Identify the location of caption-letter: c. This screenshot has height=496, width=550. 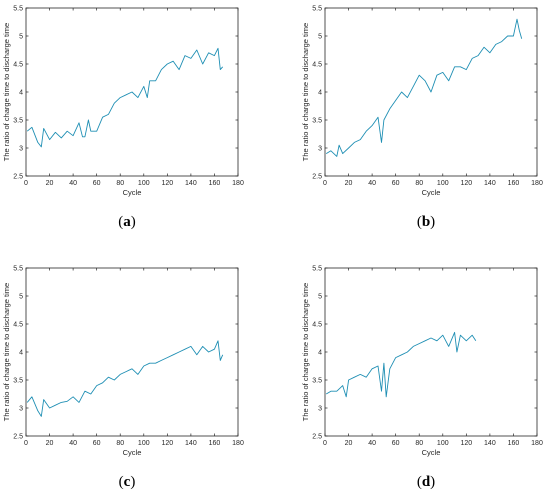
(127, 482).